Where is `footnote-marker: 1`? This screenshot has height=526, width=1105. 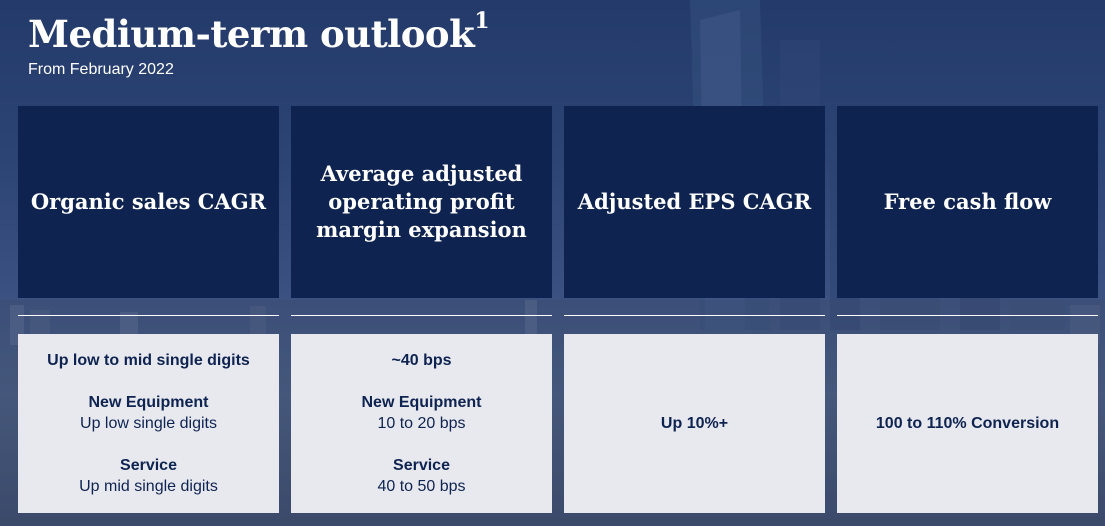
footnote-marker: 1 is located at coordinates (482, 21).